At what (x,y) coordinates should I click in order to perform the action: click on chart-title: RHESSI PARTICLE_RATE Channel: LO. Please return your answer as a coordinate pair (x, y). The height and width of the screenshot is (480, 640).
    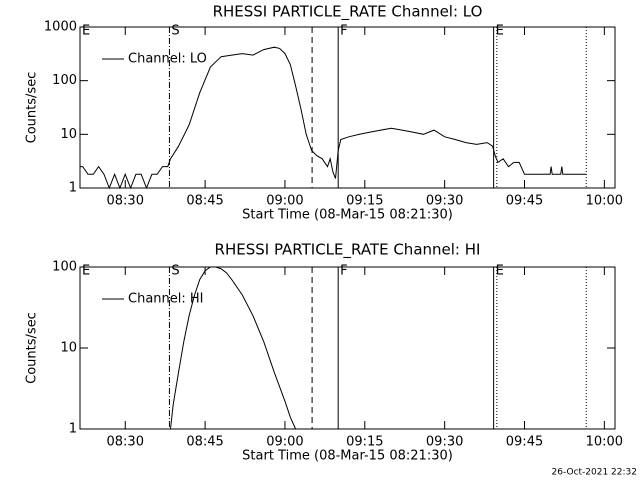
    Looking at the image, I should click on (348, 12).